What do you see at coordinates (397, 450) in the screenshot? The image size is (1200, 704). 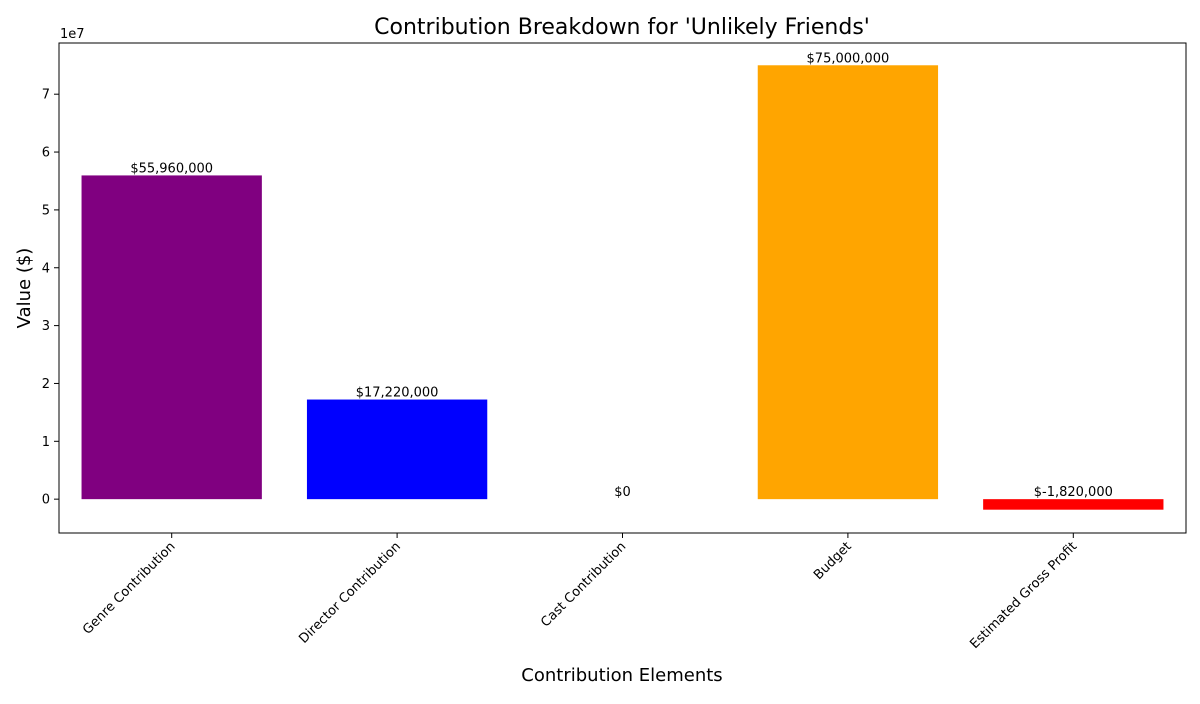 I see `bar-director-contribution` at bounding box center [397, 450].